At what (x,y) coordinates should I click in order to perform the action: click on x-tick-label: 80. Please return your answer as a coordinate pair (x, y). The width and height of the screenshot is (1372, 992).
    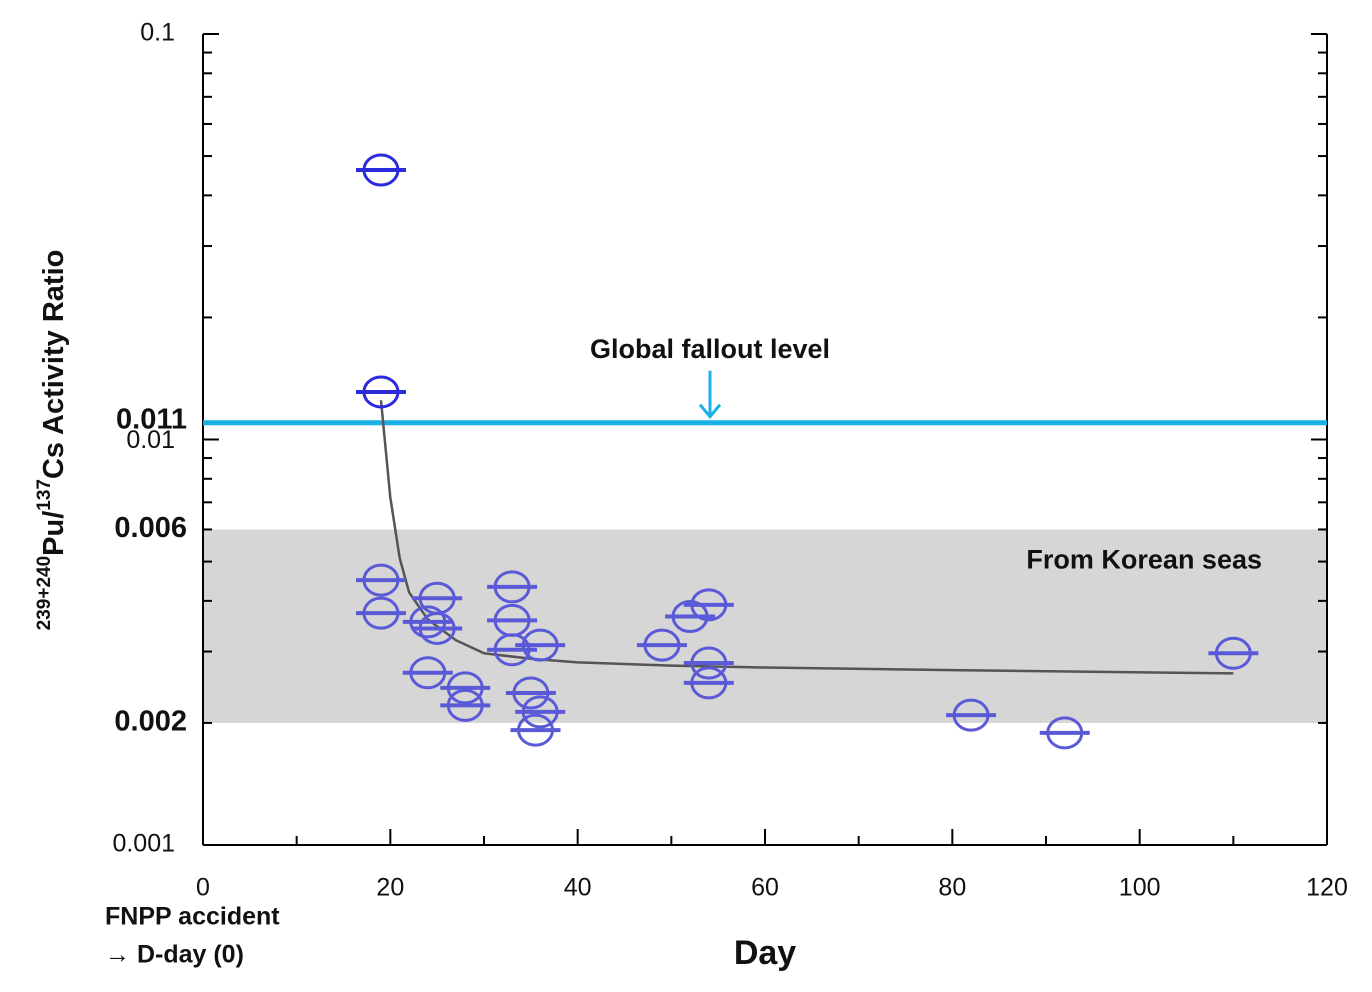
    Looking at the image, I should click on (952, 888).